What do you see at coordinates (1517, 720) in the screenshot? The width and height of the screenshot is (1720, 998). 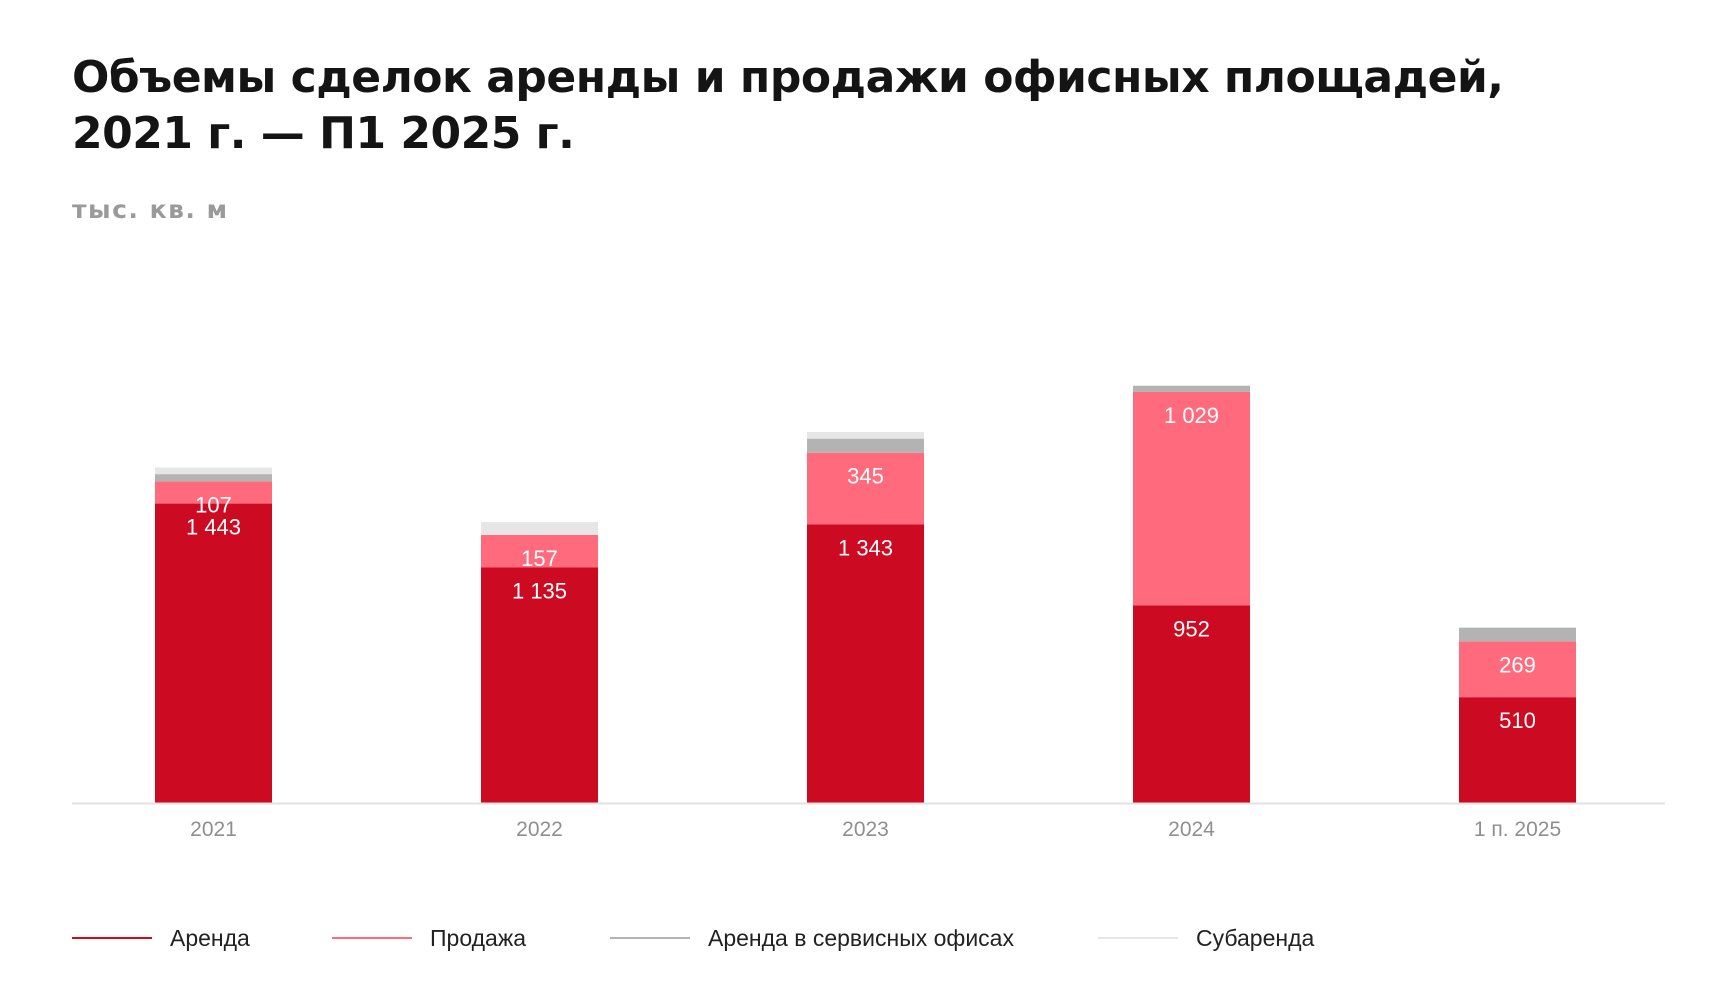 I see `data-label-1-5: 510` at bounding box center [1517, 720].